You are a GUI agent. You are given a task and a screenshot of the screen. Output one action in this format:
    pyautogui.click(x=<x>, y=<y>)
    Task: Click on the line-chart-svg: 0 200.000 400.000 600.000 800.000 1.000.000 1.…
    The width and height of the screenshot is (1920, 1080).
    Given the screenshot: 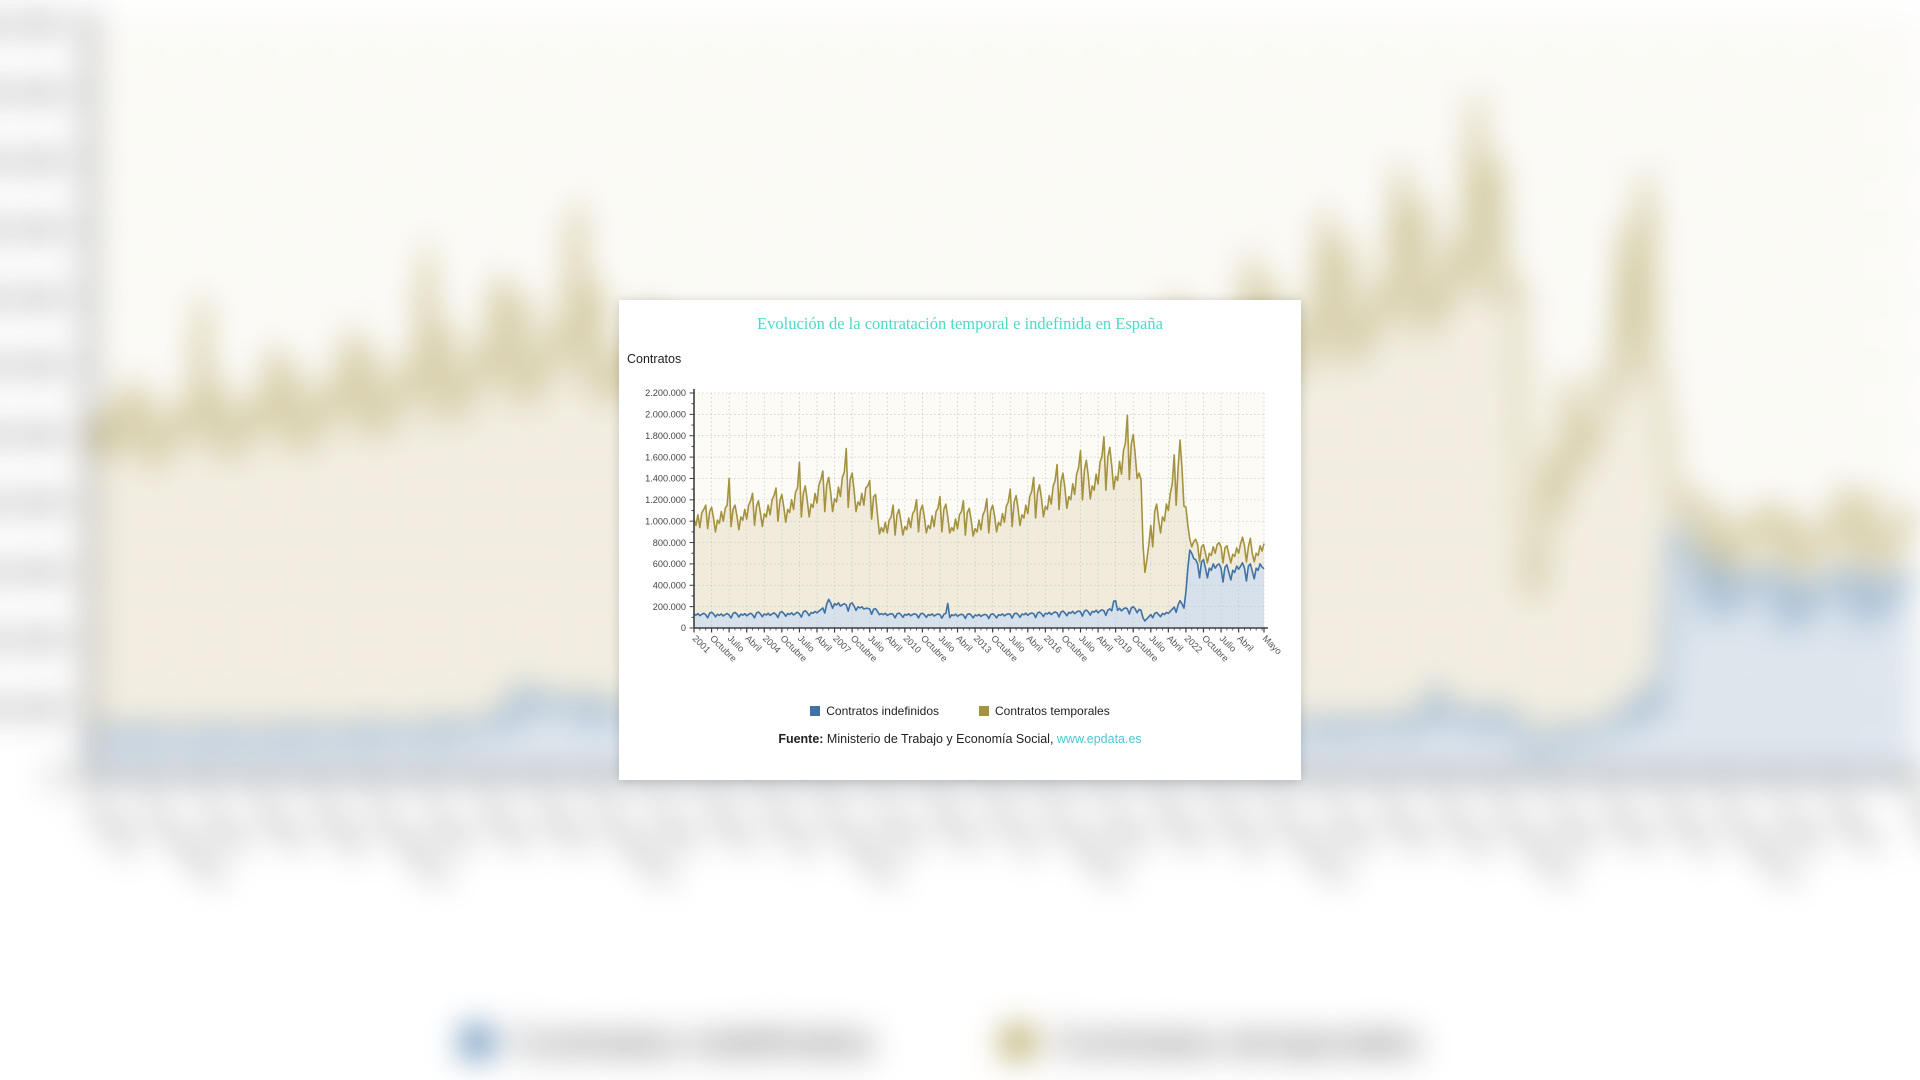 What is the action you would take?
    pyautogui.click(x=964, y=526)
    